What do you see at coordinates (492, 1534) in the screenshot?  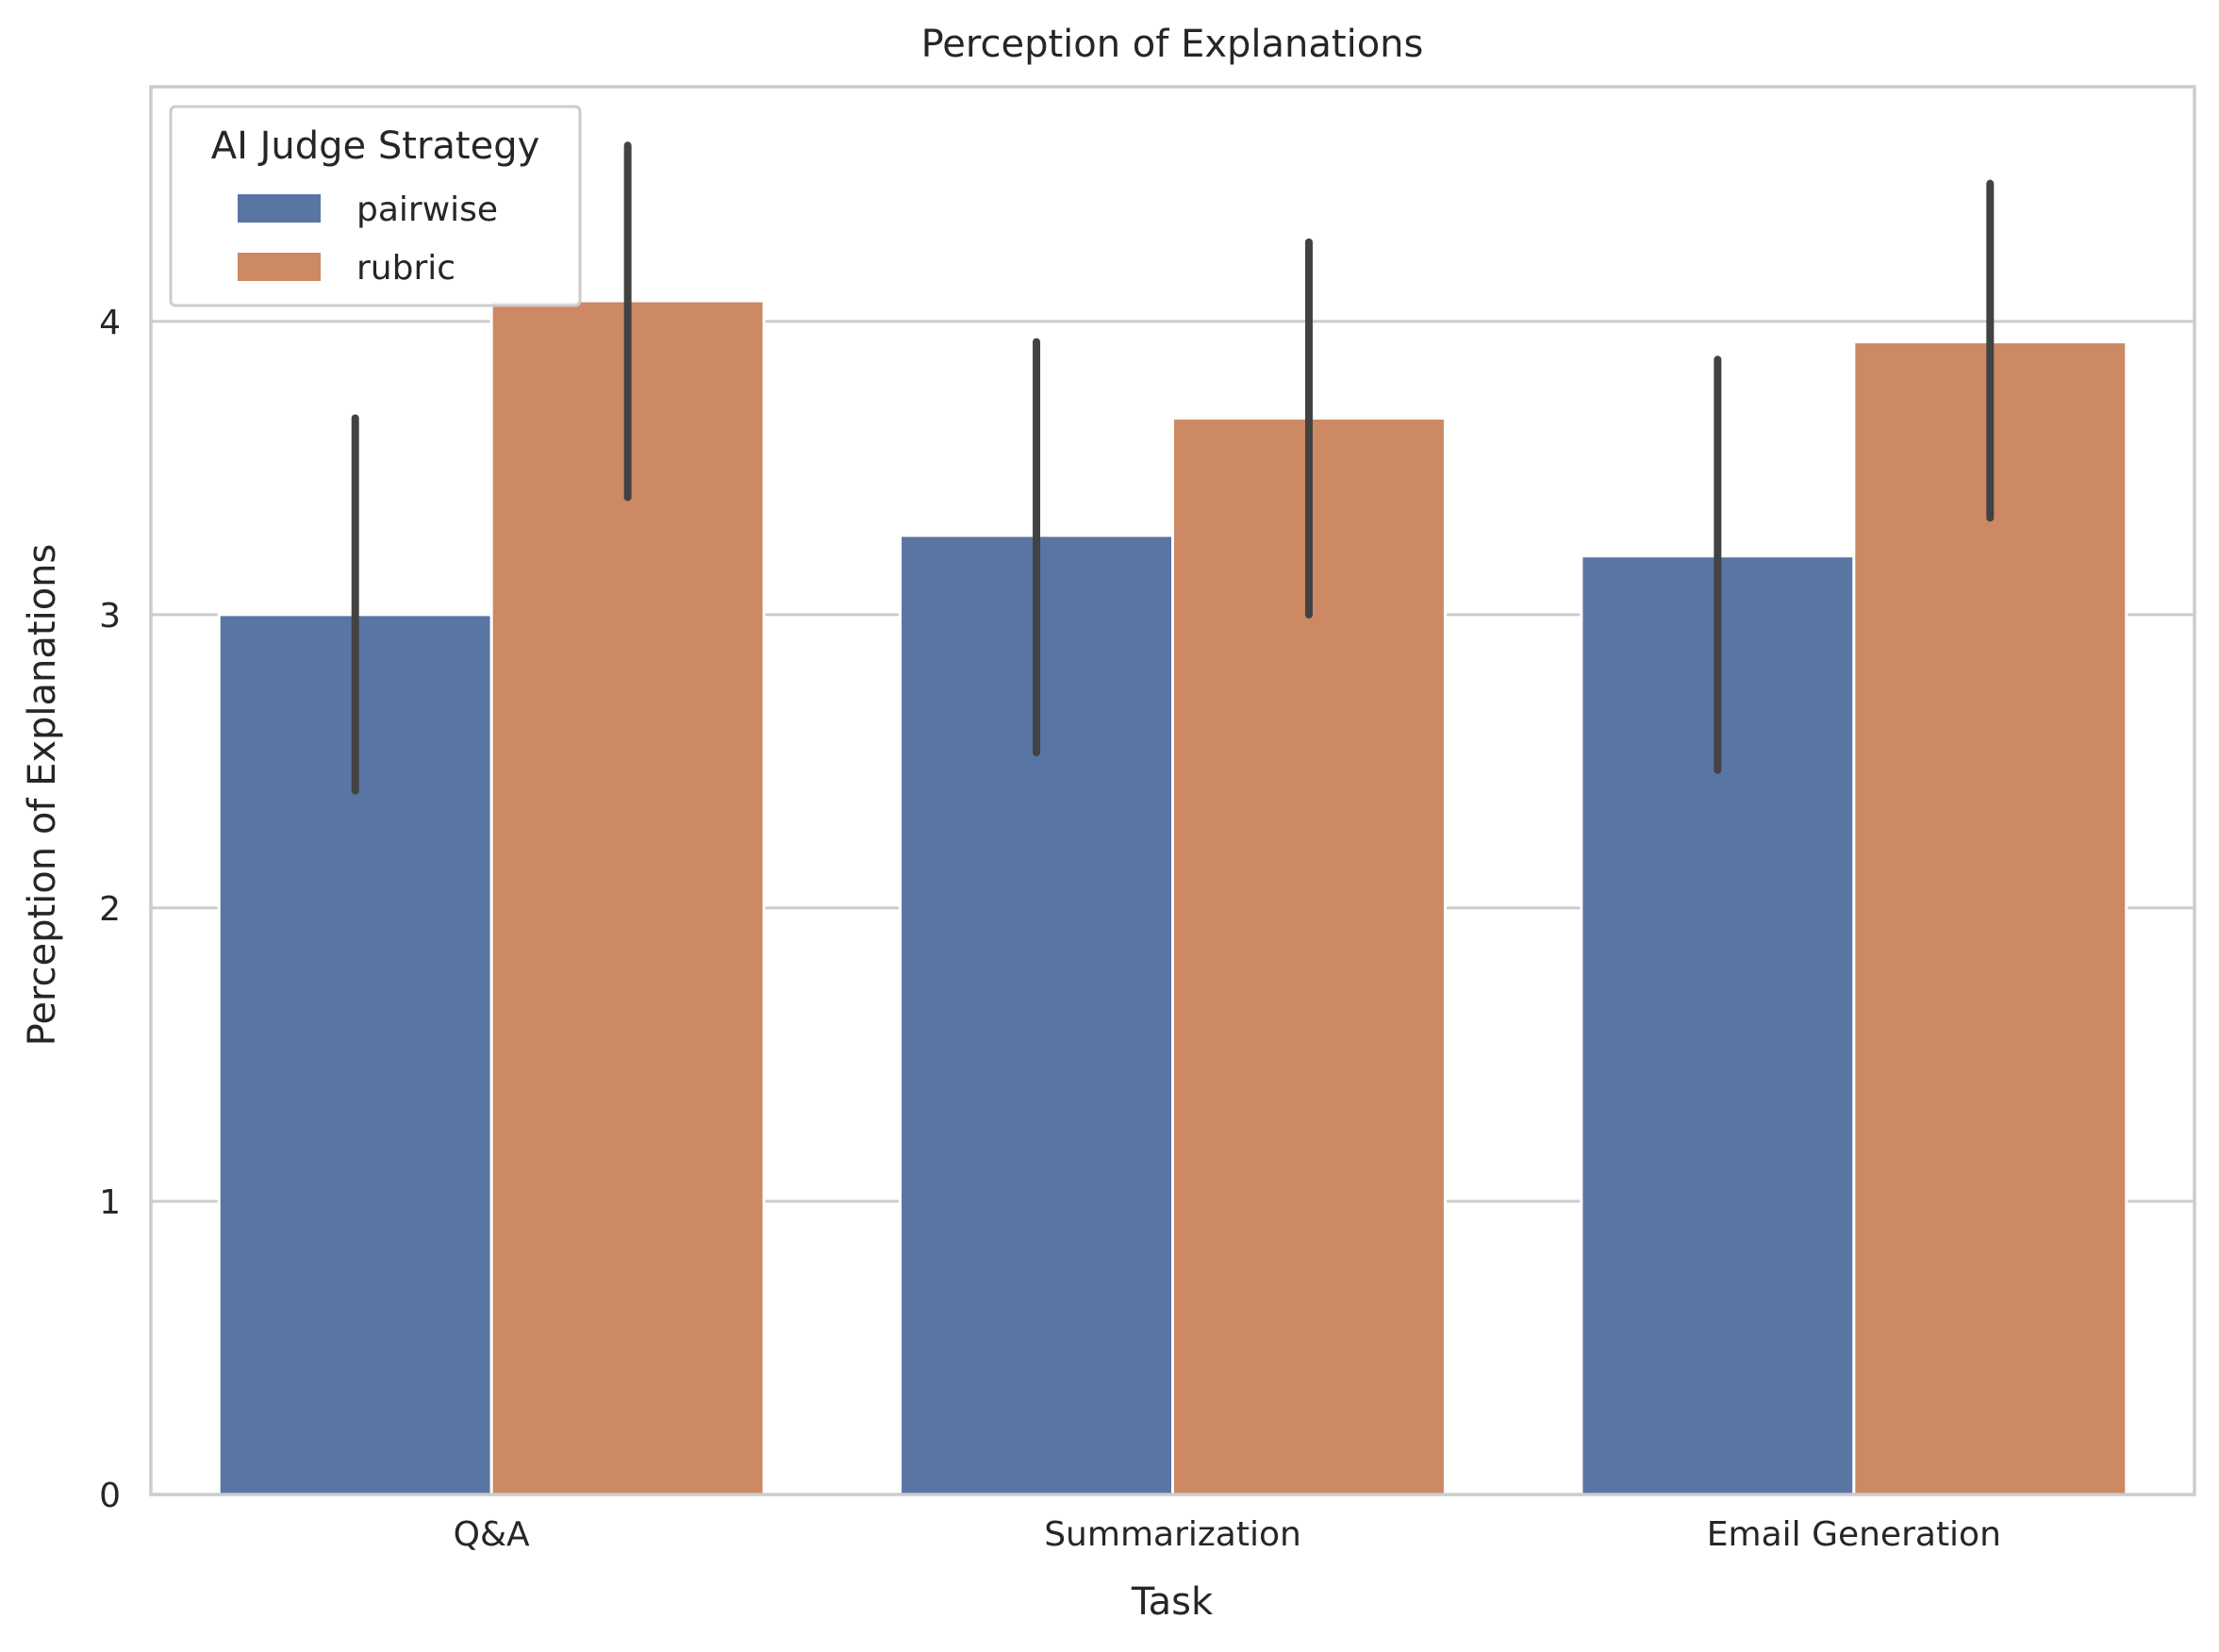 I see `x-tick-label-0: Q&A` at bounding box center [492, 1534].